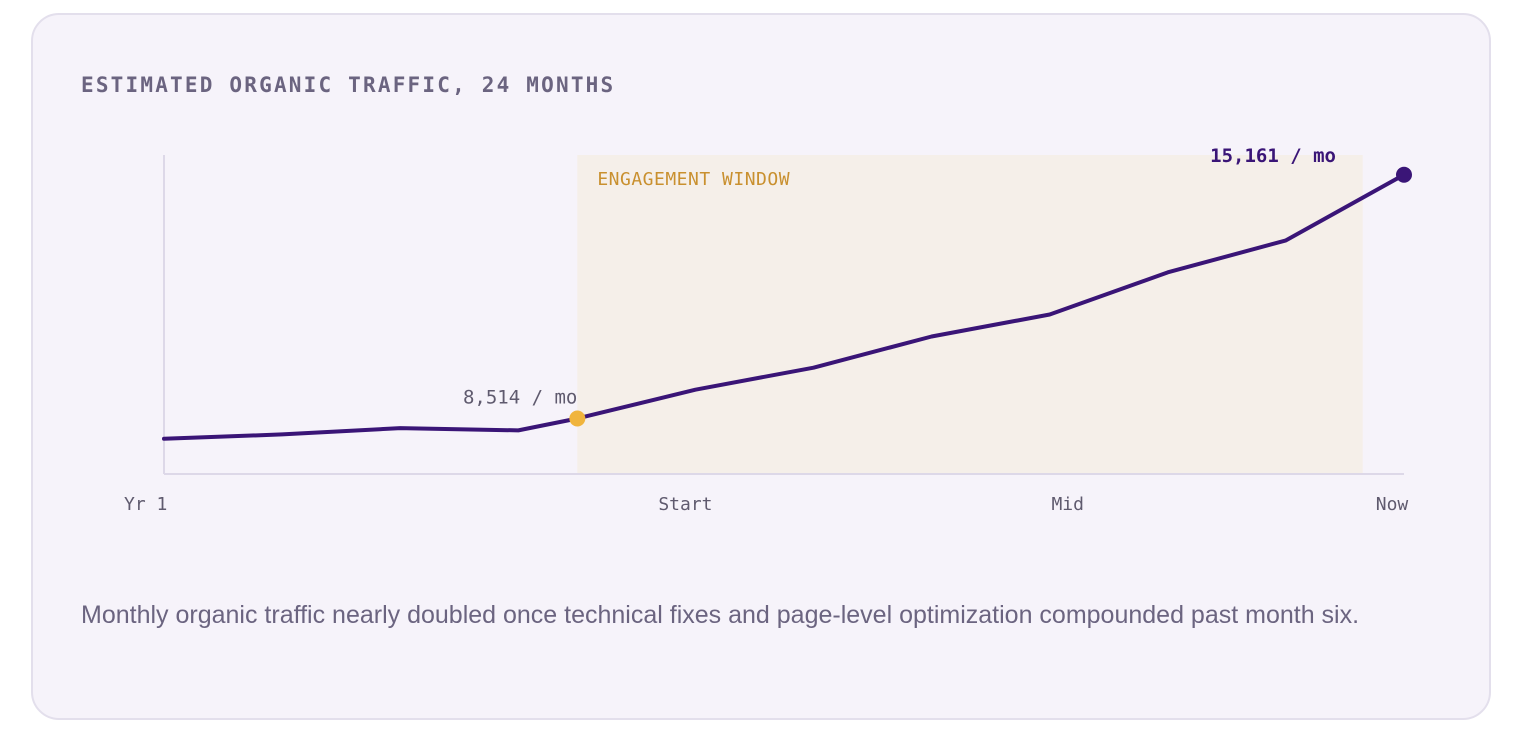 The width and height of the screenshot is (1522, 742). Describe the element at coordinates (1404, 174) in the screenshot. I see `end-marker` at that location.